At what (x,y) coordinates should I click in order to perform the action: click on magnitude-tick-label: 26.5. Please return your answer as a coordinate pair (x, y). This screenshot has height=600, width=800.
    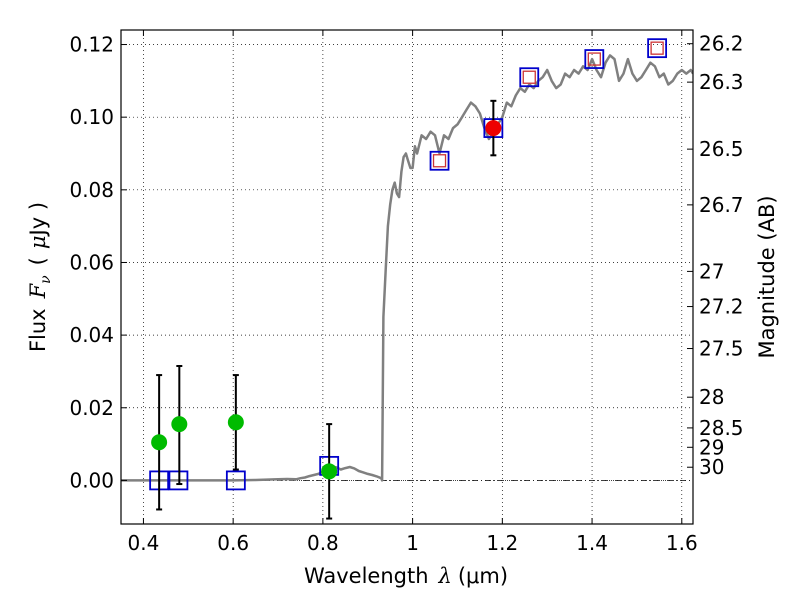
    Looking at the image, I should click on (721, 149).